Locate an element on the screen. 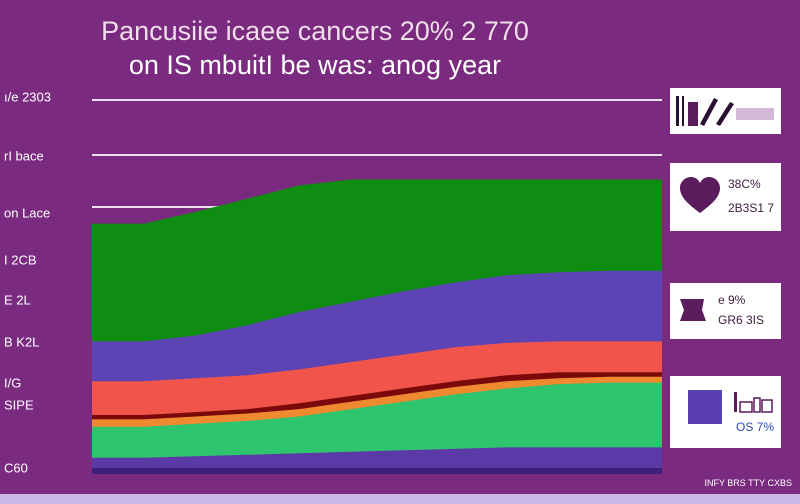 Image resolution: width=800 pixels, height=504 pixels. y-tick-label: I/G is located at coordinates (13, 383).